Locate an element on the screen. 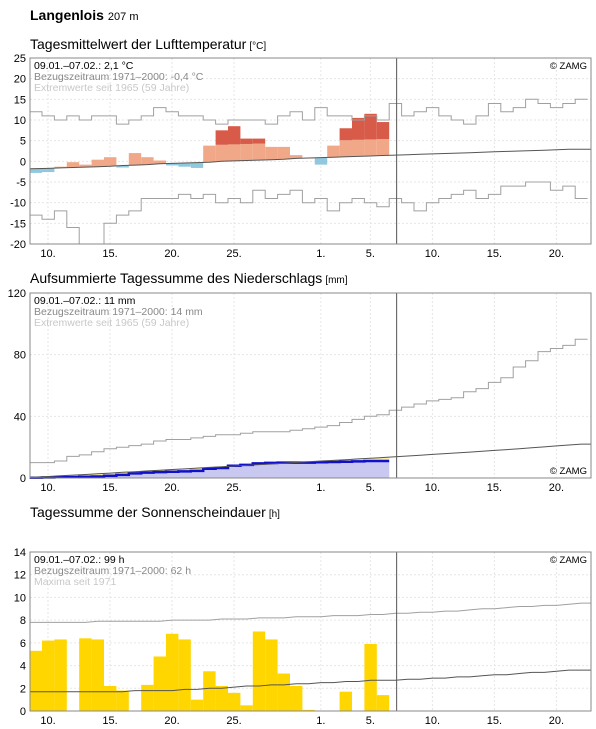 The width and height of the screenshot is (596, 729). station-altitude: 207 m is located at coordinates (123, 17).